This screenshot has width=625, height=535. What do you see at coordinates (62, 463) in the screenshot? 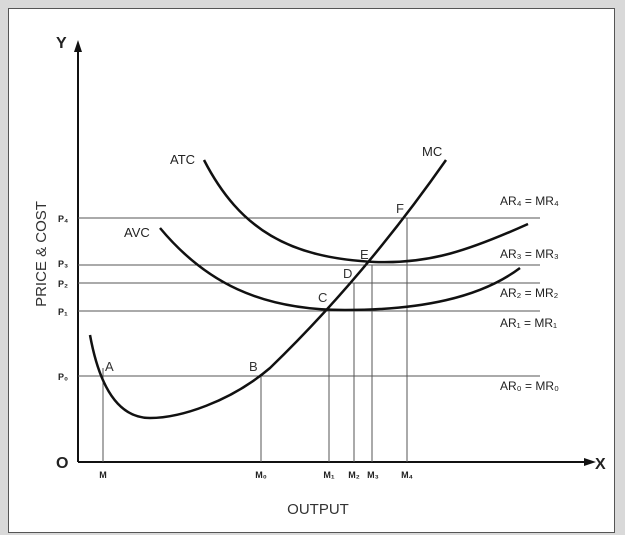
I see `origin-label: O` at bounding box center [62, 463].